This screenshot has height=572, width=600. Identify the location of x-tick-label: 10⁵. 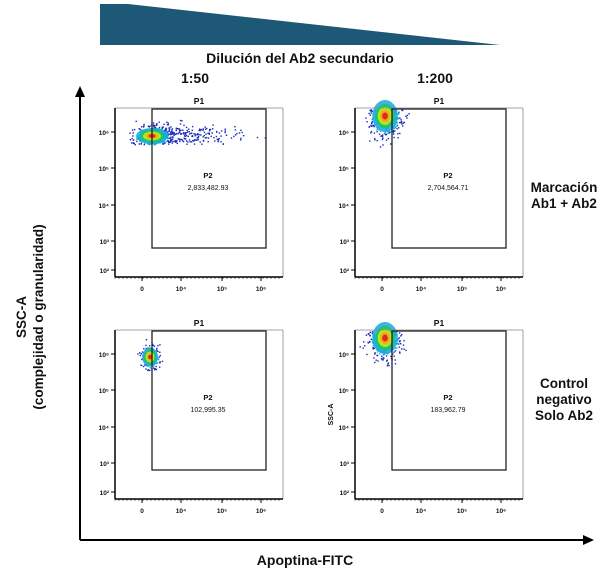
(462, 289).